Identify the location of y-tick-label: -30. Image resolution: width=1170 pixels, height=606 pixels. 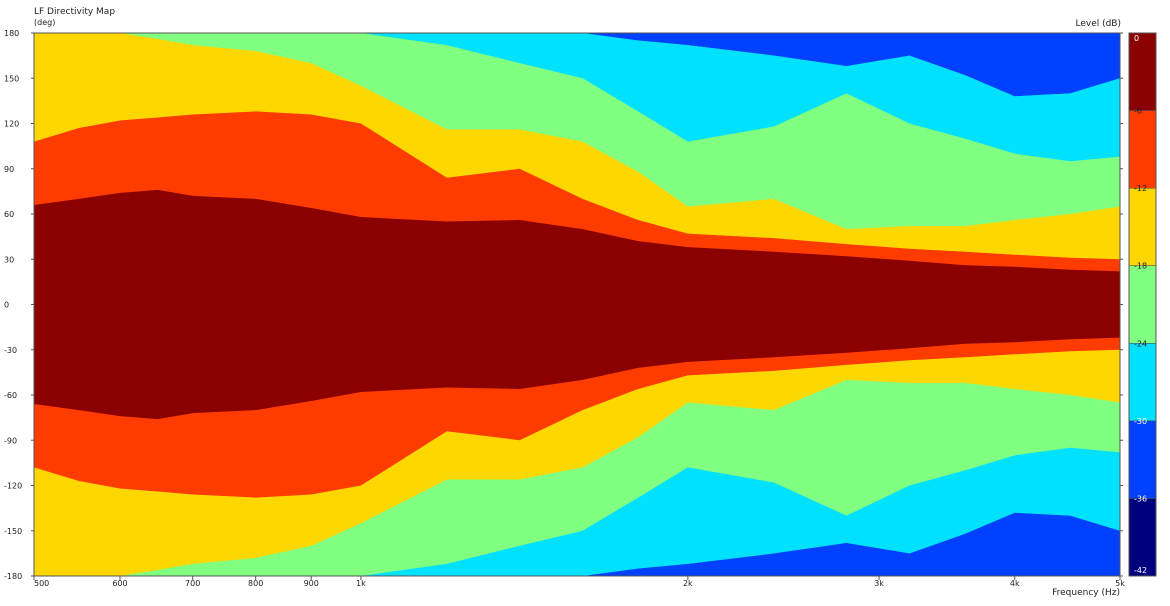
(10, 350).